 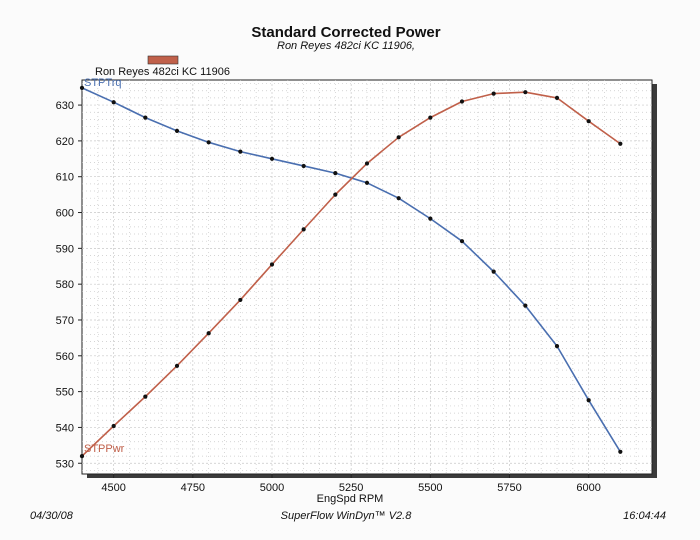 I want to click on x-axis-ticks: 4500 4750 5000 5250 5500 5750 6000, so click(x=351, y=484).